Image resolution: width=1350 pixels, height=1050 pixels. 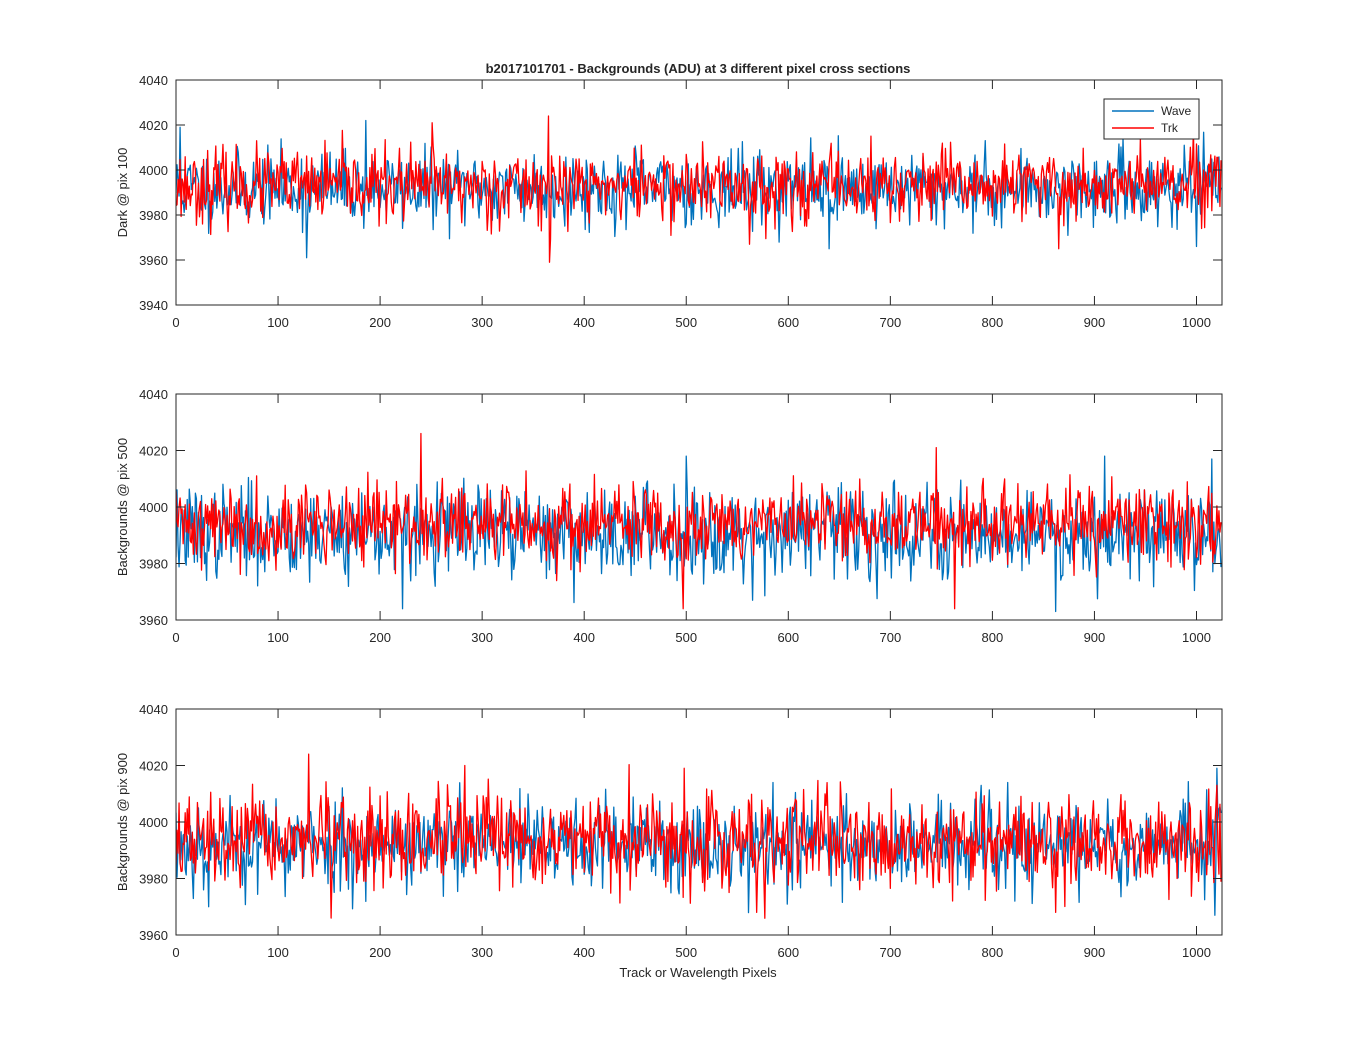 What do you see at coordinates (122, 193) in the screenshot?
I see `y-axis-label: Dark @ pix 100` at bounding box center [122, 193].